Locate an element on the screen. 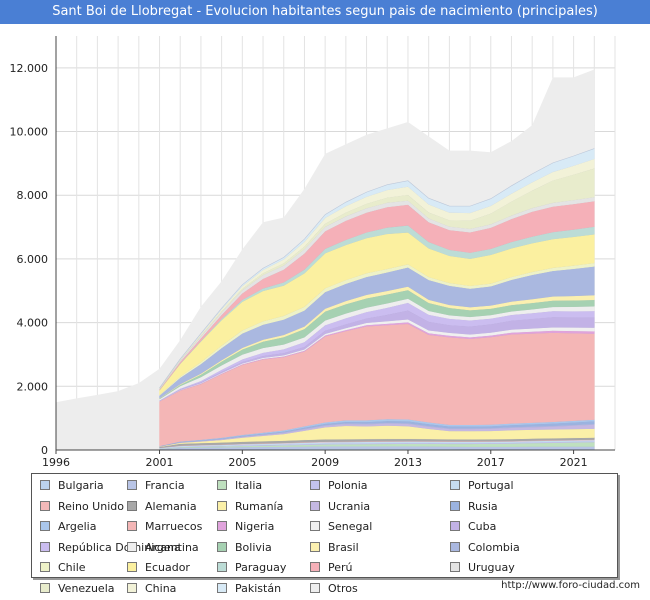 The height and width of the screenshot is (600, 650). legend-item: China is located at coordinates (151, 589).